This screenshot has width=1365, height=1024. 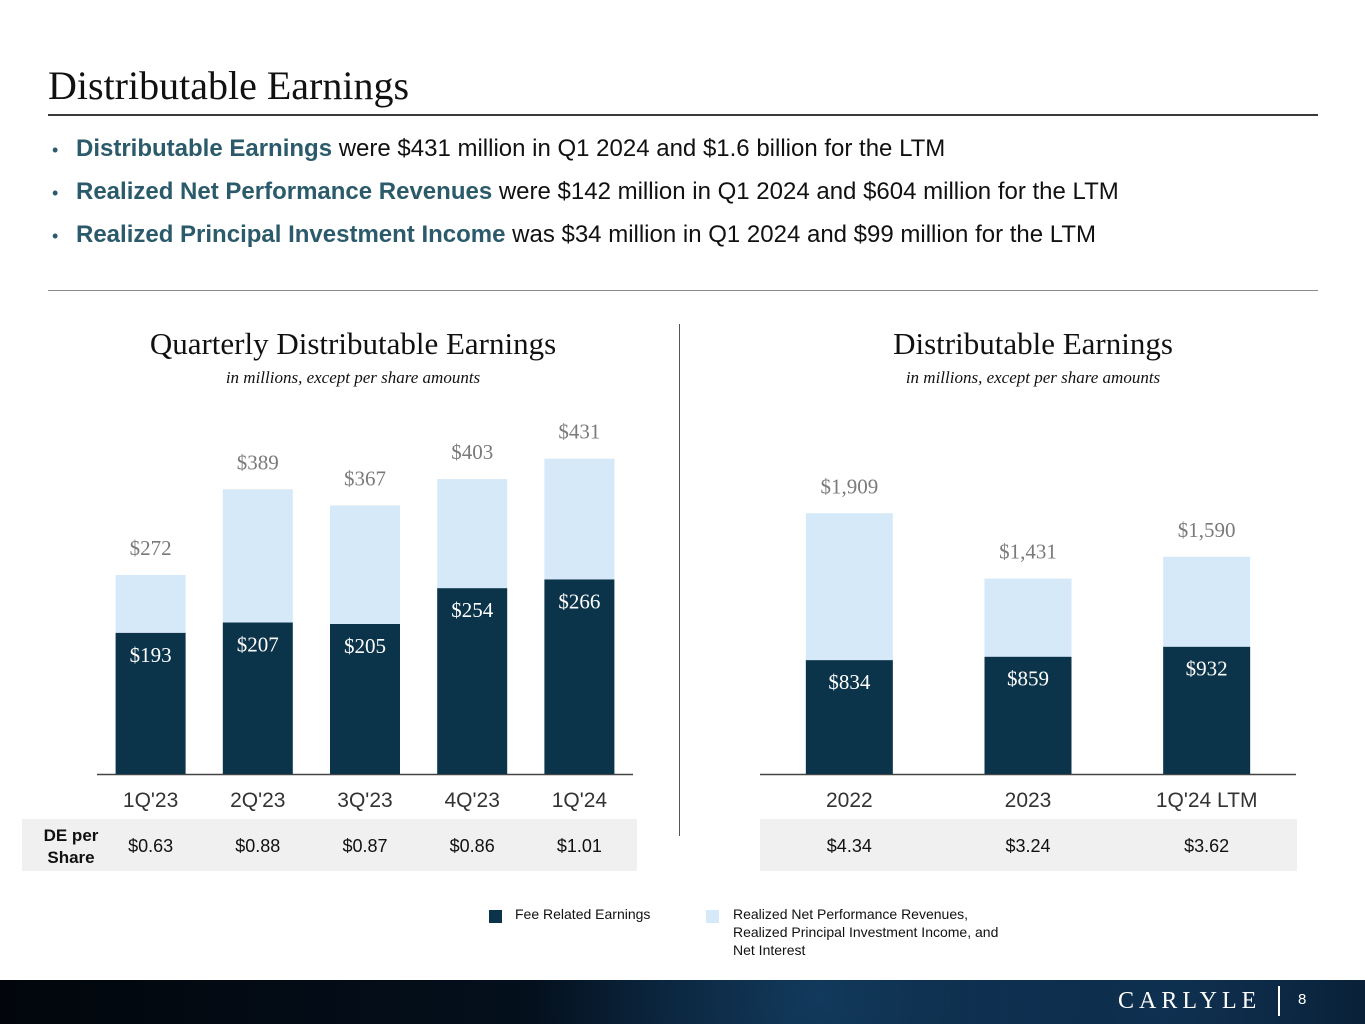 What do you see at coordinates (583, 914) in the screenshot?
I see `legend-fre-label: Fee Related Earnings` at bounding box center [583, 914].